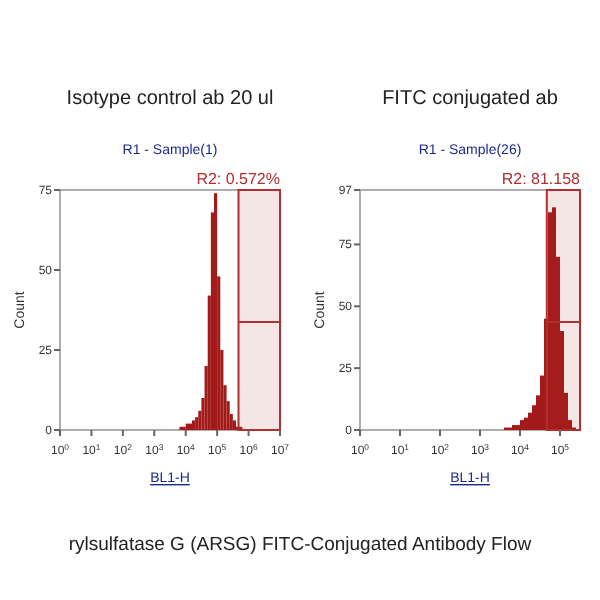  I want to click on chart-title: FITC conjugated ab, so click(470, 99).